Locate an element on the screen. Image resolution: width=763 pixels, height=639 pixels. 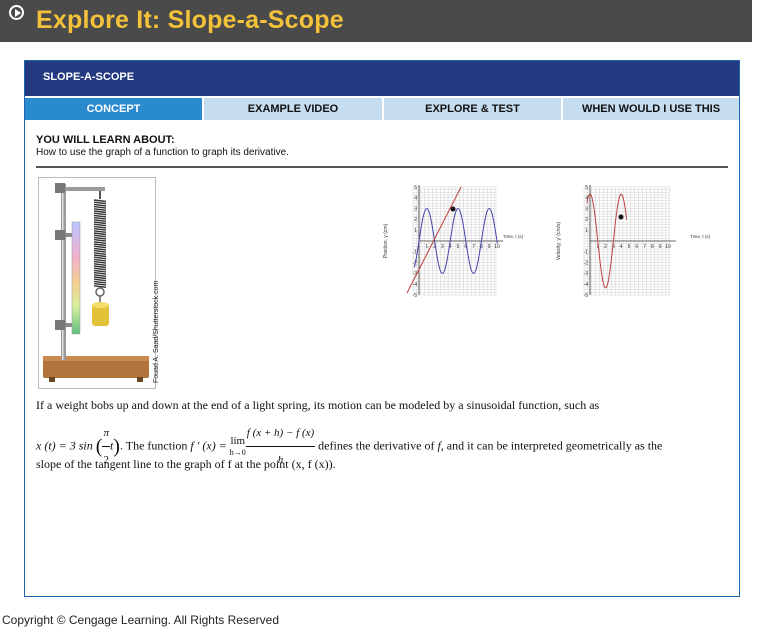
tangent-point is located at coordinates (453, 209).